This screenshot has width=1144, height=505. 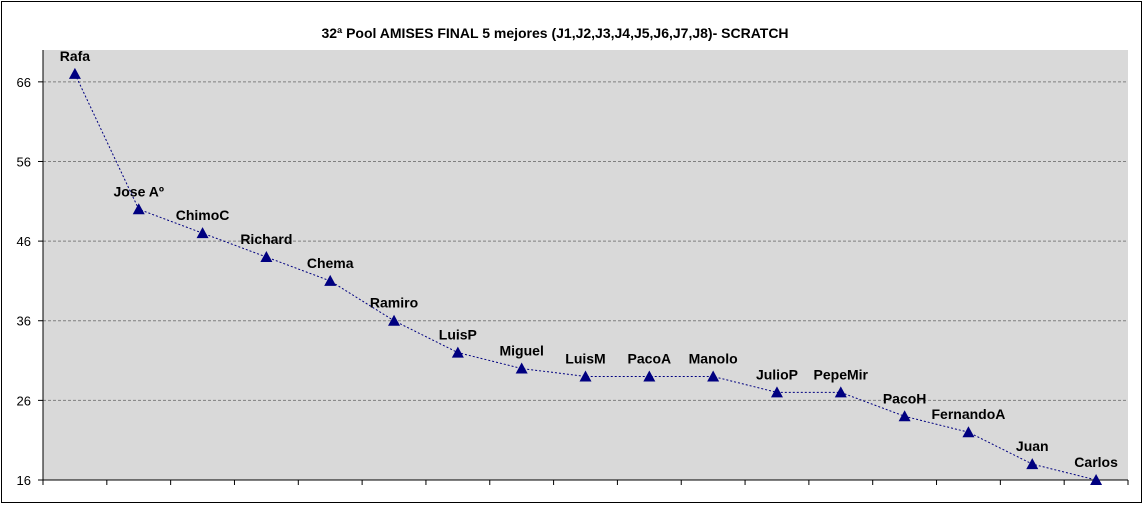 What do you see at coordinates (266, 239) in the screenshot?
I see `data-point-label: Richard` at bounding box center [266, 239].